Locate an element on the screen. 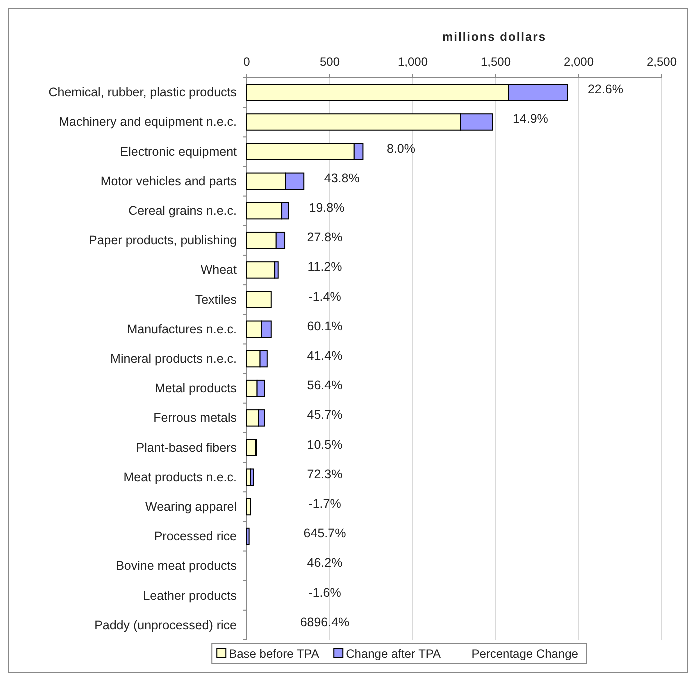 This screenshot has width=696, height=681. x-tick-label: 1,500 is located at coordinates (496, 62).